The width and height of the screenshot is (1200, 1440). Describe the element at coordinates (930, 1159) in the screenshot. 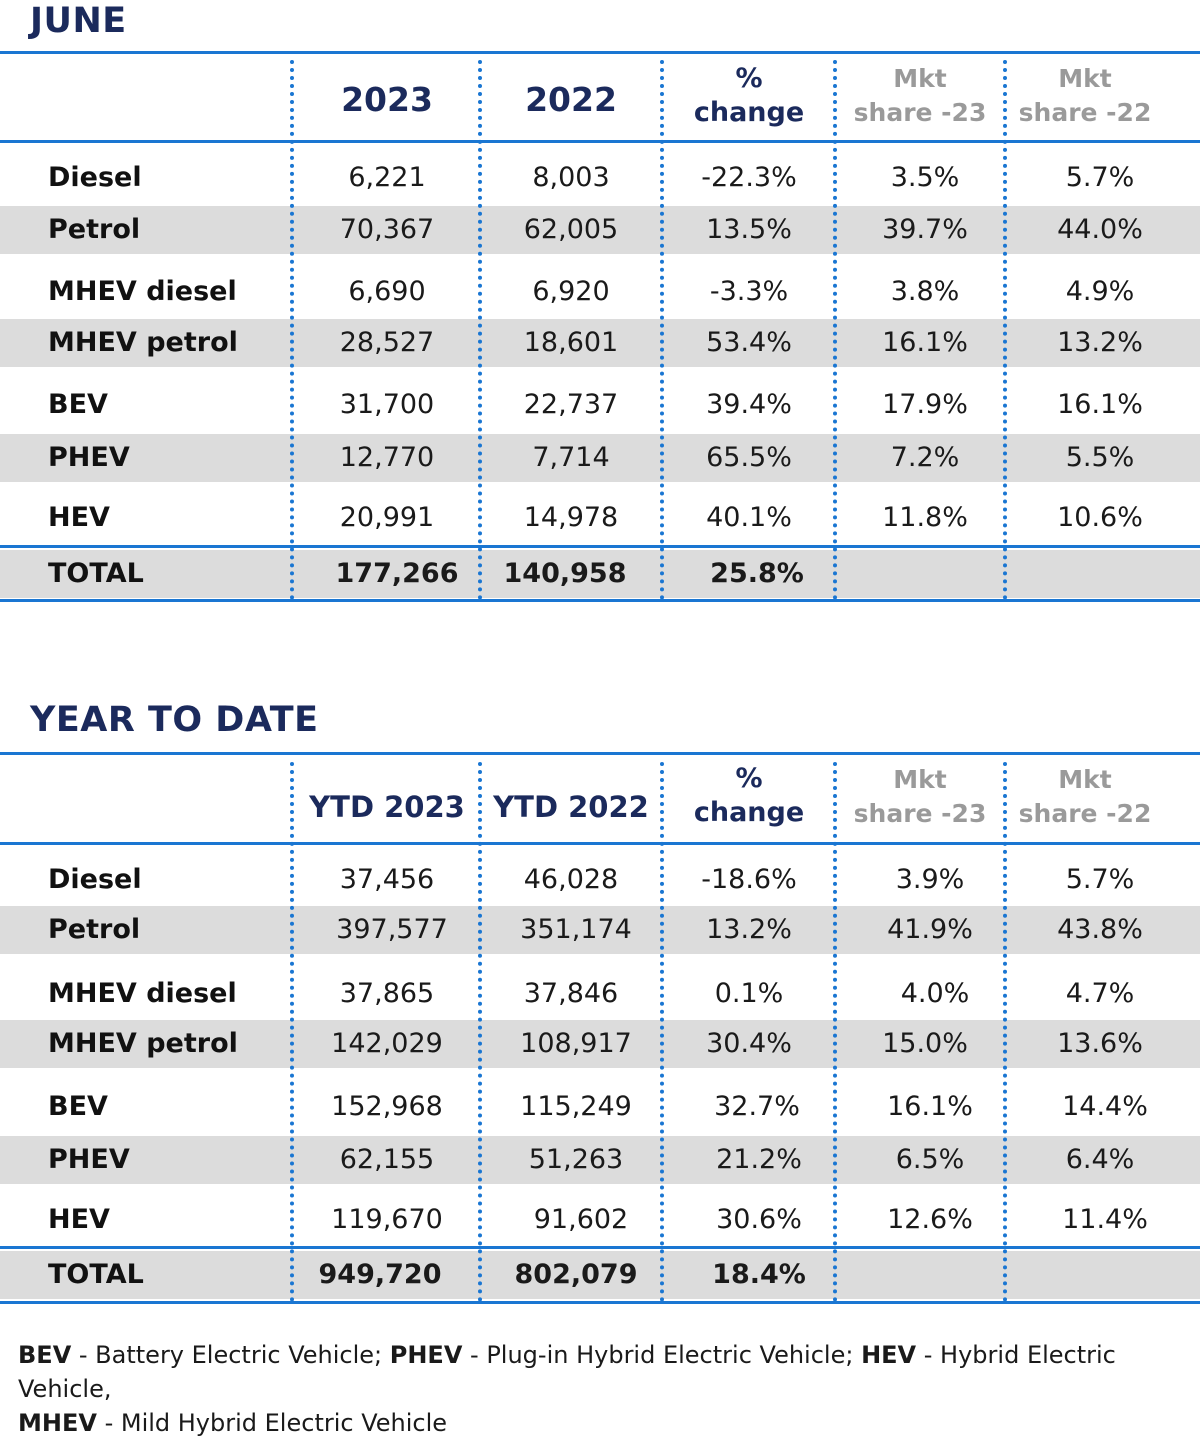

I see `value-mkt-share-23: 6.5%` at that location.